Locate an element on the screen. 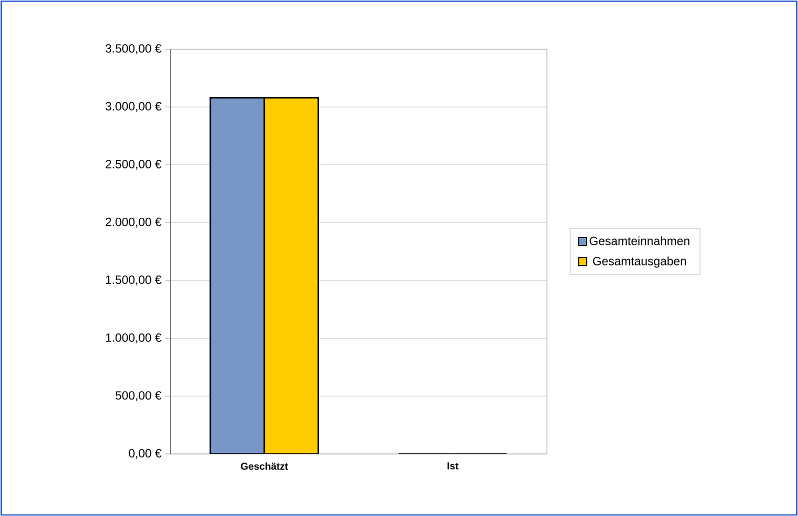  y-tick-label: 0,00 € is located at coordinates (145, 453).